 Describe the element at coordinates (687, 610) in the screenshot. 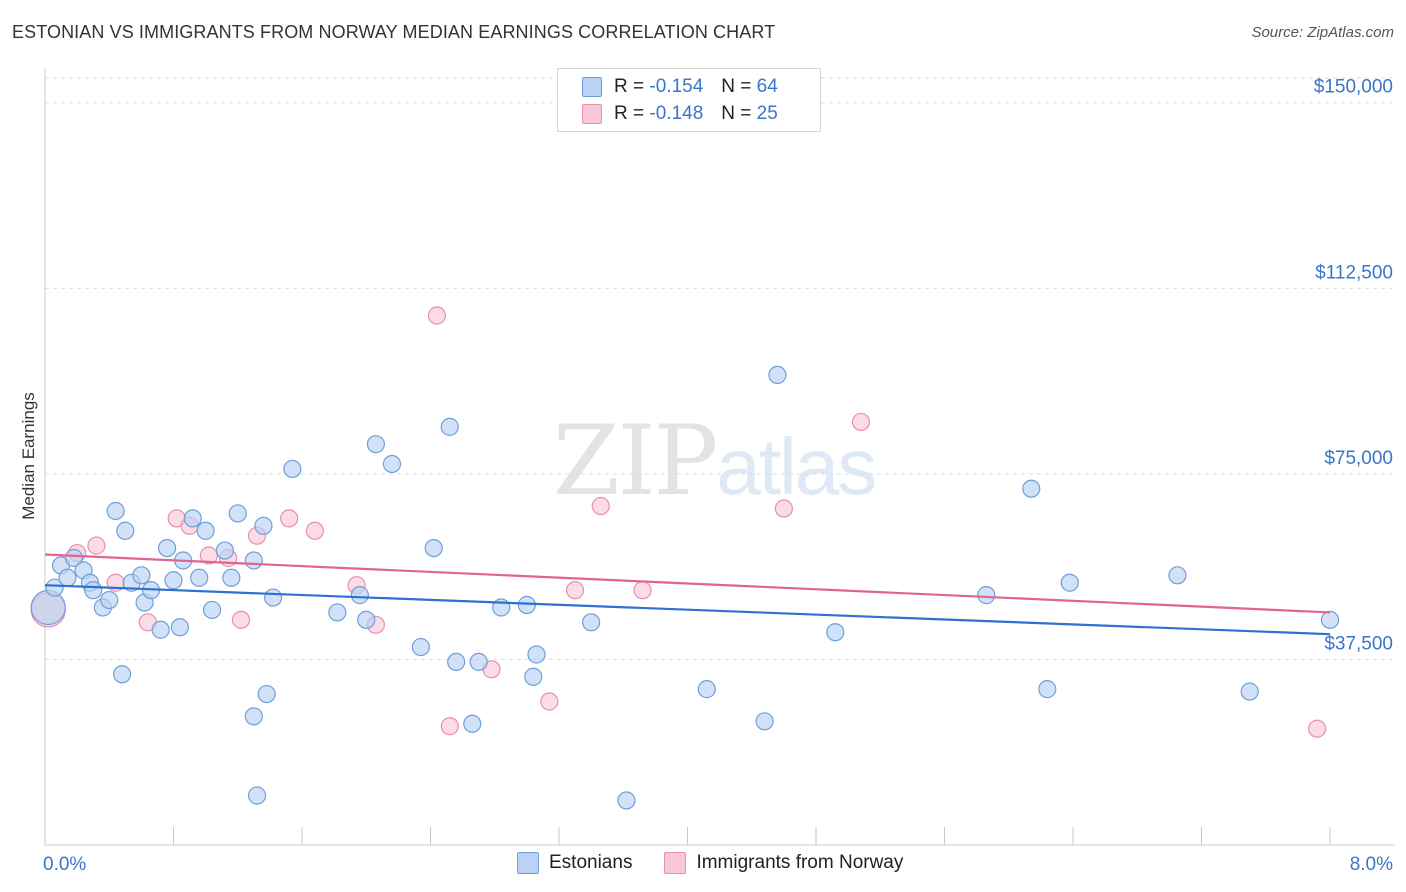

I see `estonian-trend-line` at that location.